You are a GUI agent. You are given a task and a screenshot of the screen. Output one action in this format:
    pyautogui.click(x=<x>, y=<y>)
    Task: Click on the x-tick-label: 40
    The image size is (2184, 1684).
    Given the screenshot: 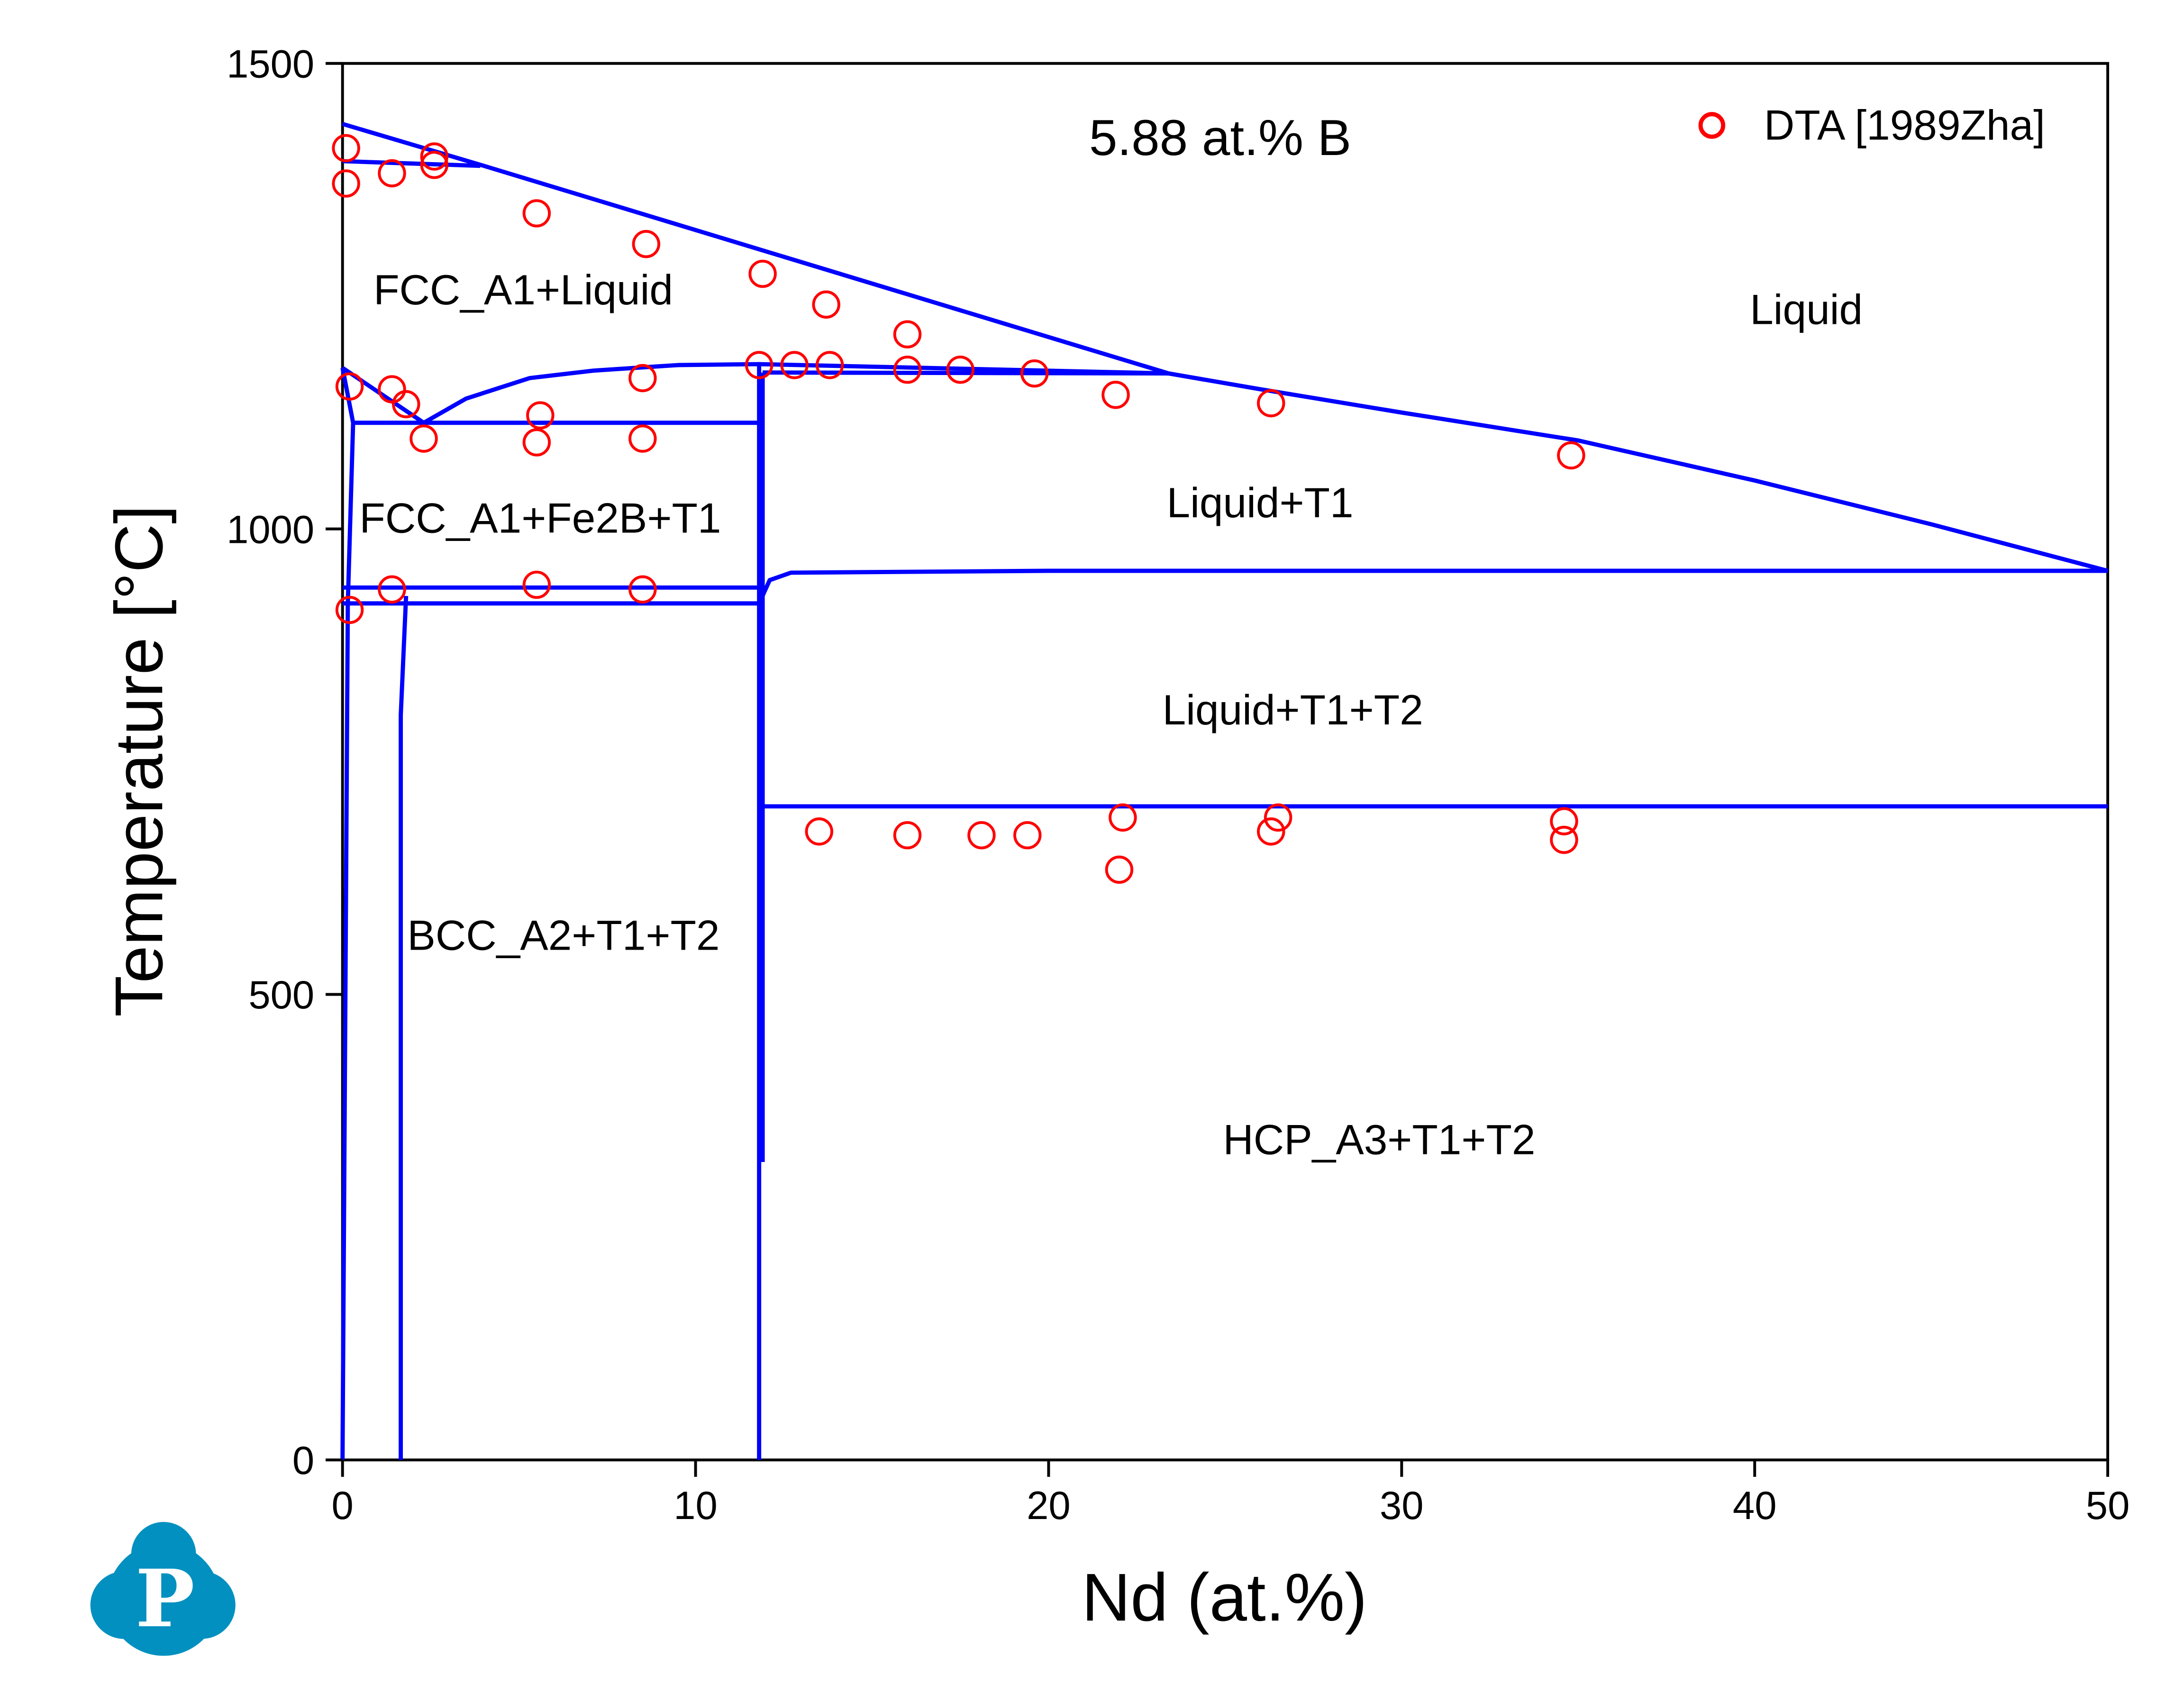 What is the action you would take?
    pyautogui.click(x=1755, y=1505)
    